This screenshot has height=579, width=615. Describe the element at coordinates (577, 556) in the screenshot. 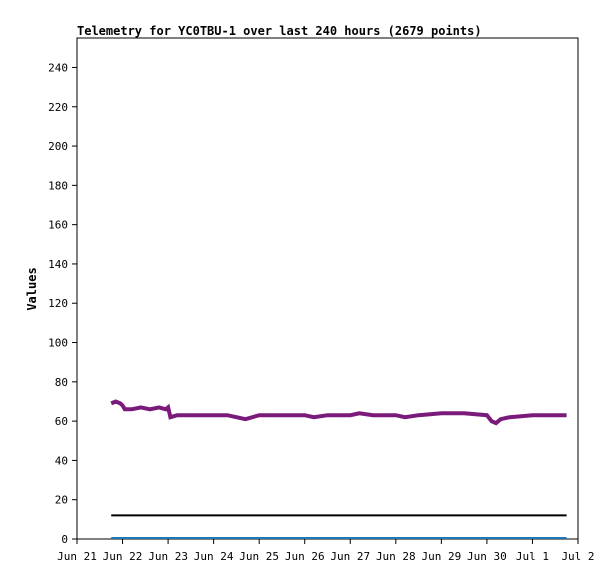

I see `x-tick-label: Jul 2` at that location.